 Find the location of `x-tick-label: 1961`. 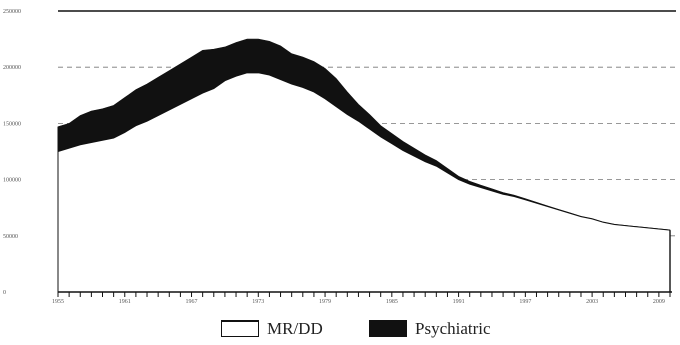

x-tick-label: 1961 is located at coordinates (125, 302).